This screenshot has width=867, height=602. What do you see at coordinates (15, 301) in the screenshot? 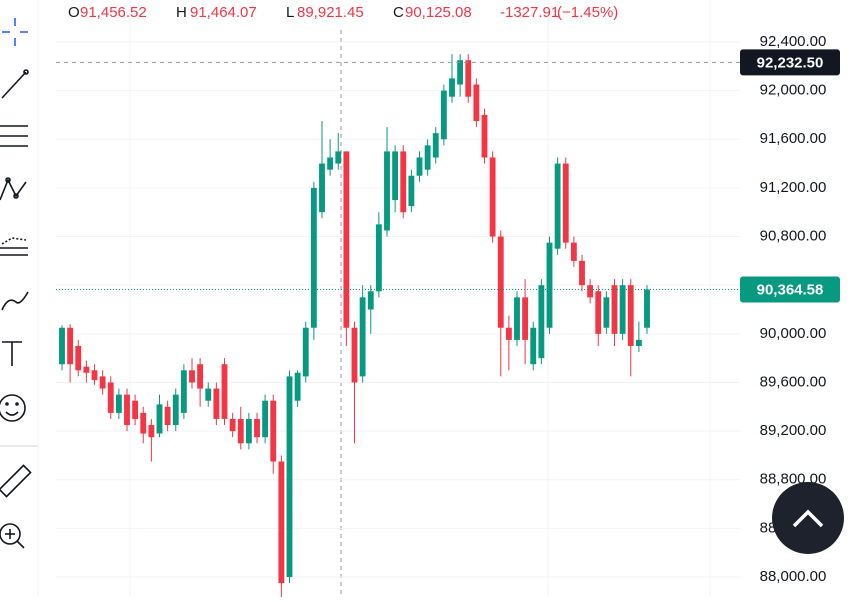
I see `brush-tool` at bounding box center [15, 301].